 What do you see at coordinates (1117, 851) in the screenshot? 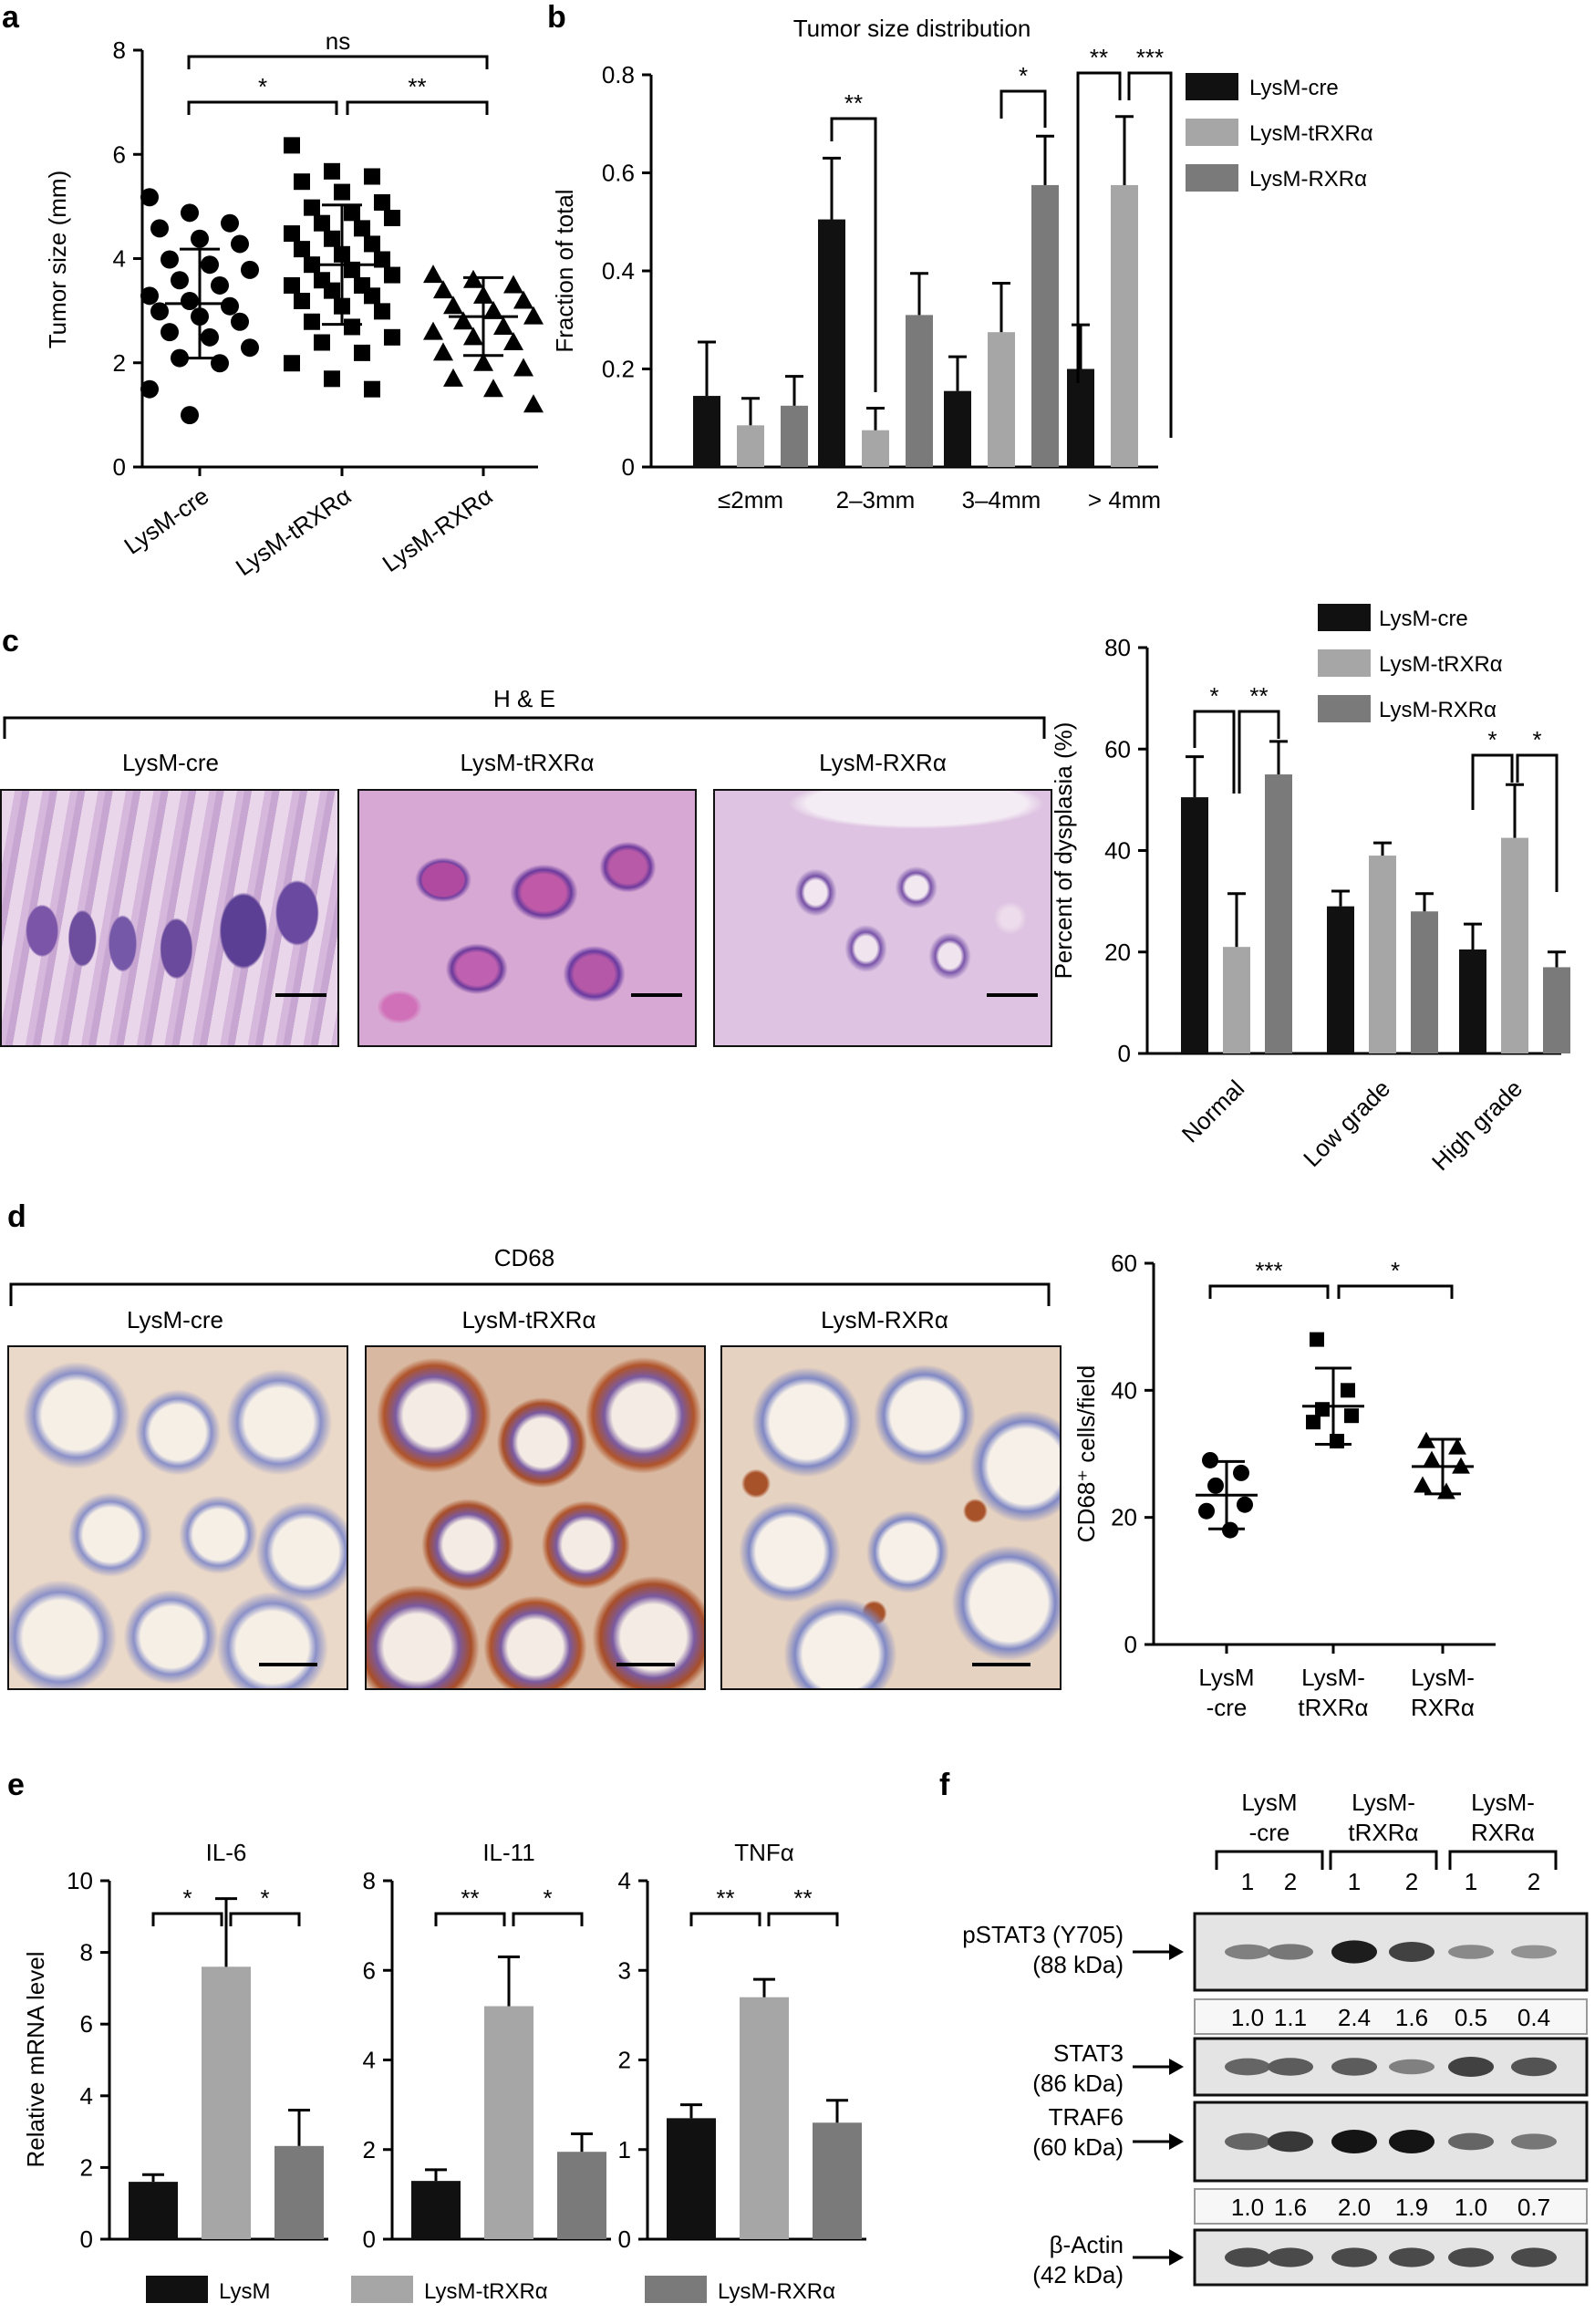
I see `y-tick-label: 40` at bounding box center [1117, 851].